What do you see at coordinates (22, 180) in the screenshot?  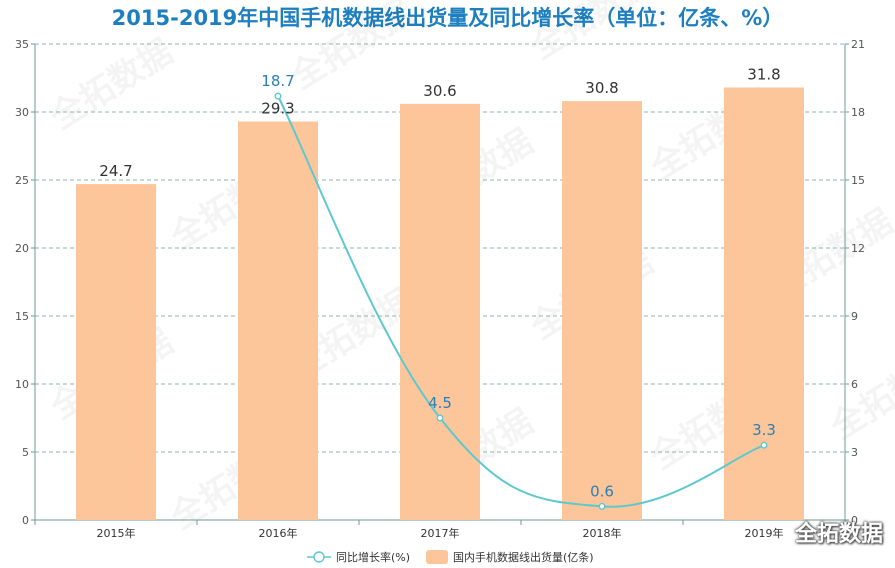 I see `y-left-tick-label: 25` at bounding box center [22, 180].